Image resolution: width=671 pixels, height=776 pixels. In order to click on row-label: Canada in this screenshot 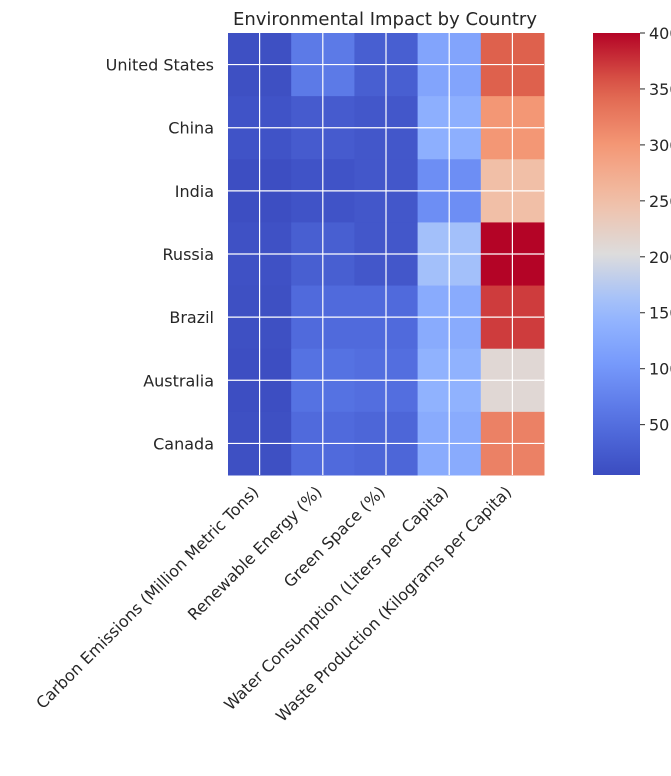, I will do `click(183, 443)`.